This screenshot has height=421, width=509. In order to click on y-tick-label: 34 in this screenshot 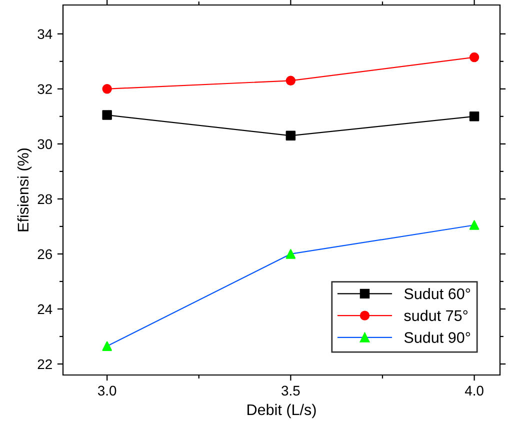, I will do `click(45, 34)`.